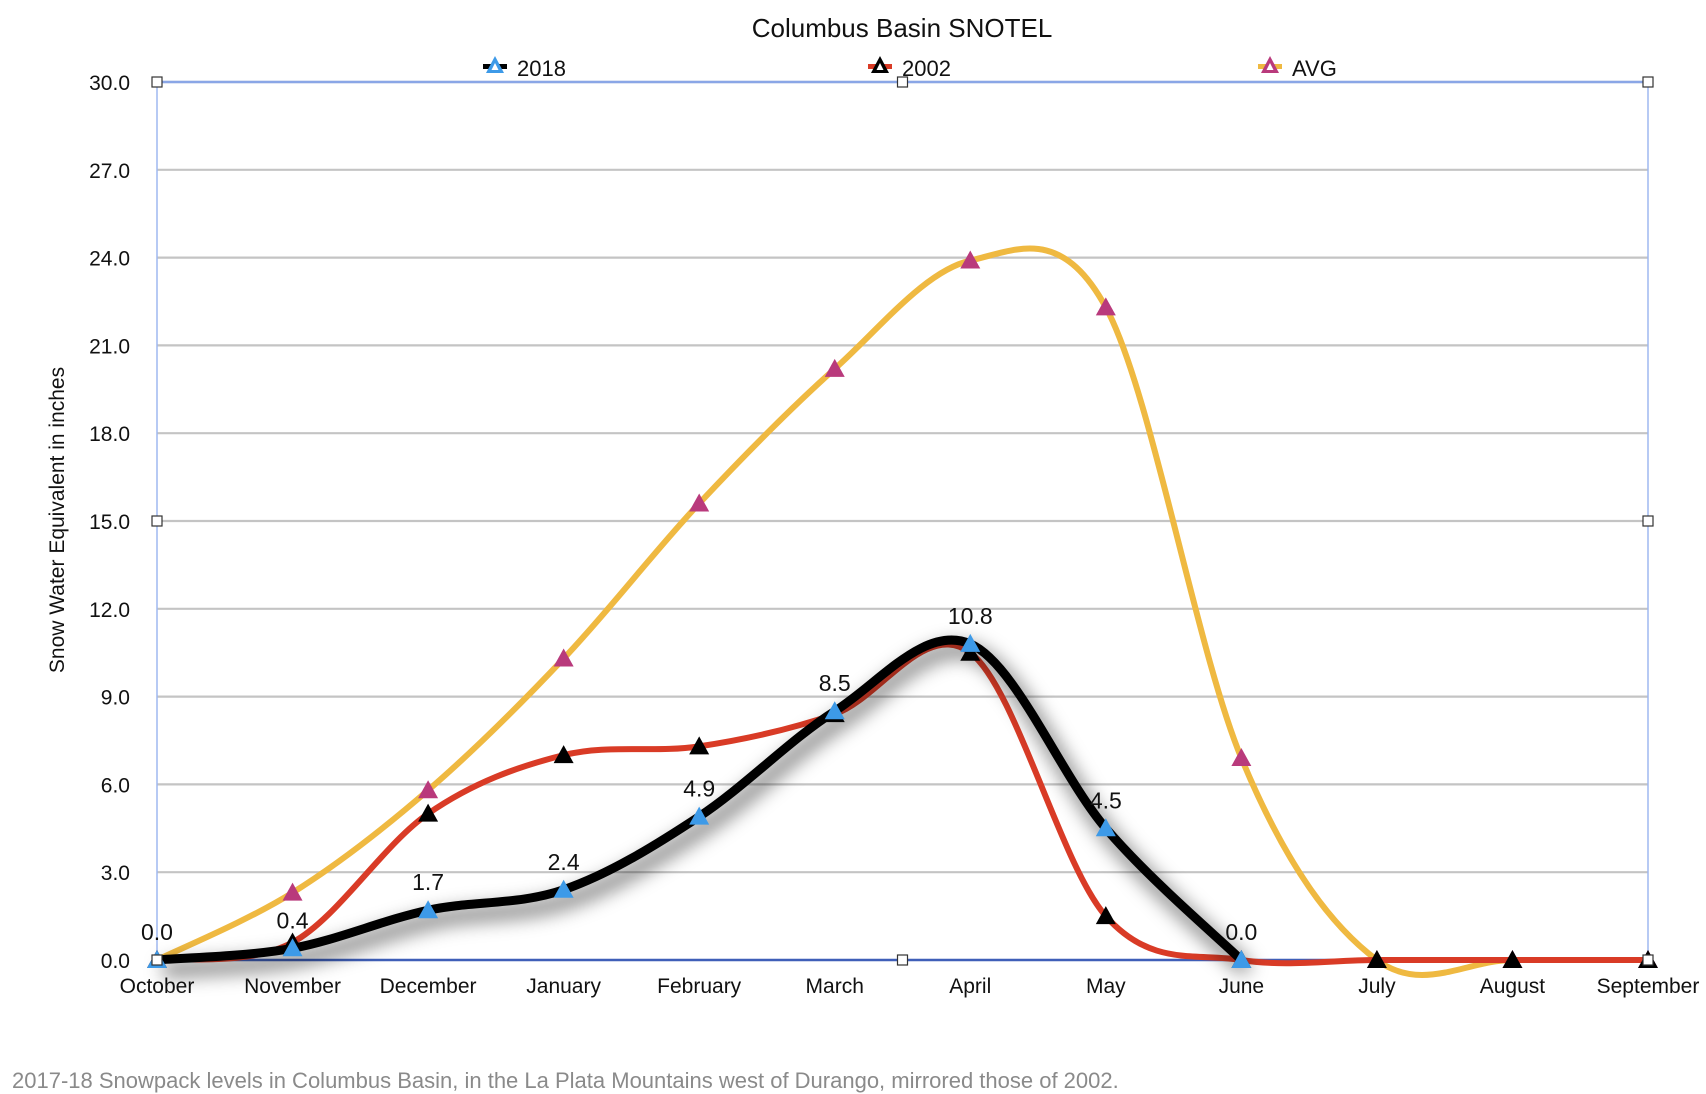 Image resolution: width=1706 pixels, height=1094 pixels. Describe the element at coordinates (699, 986) in the screenshot. I see `x-tick-label: February` at that location.